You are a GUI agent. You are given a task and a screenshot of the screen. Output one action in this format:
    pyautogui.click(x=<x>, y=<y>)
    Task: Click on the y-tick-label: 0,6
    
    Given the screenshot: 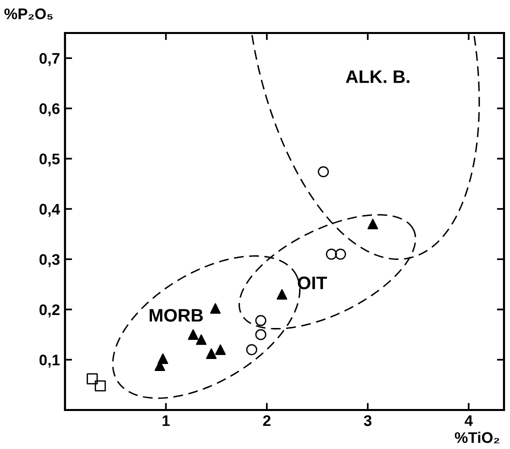 What is the action you would take?
    pyautogui.click(x=50, y=109)
    